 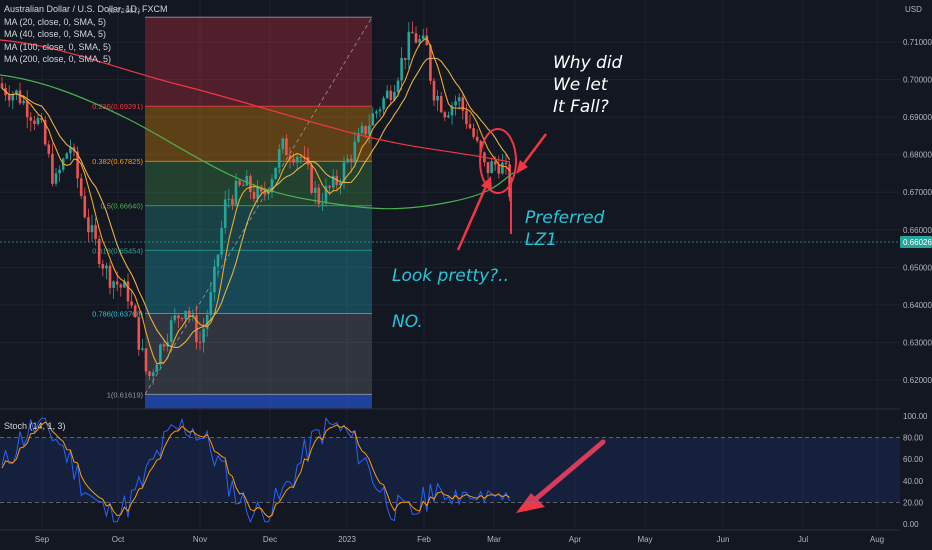 What do you see at coordinates (55, 34) in the screenshot?
I see `ma-40-label: MA (40, close, 0, SMA, 5)` at bounding box center [55, 34].